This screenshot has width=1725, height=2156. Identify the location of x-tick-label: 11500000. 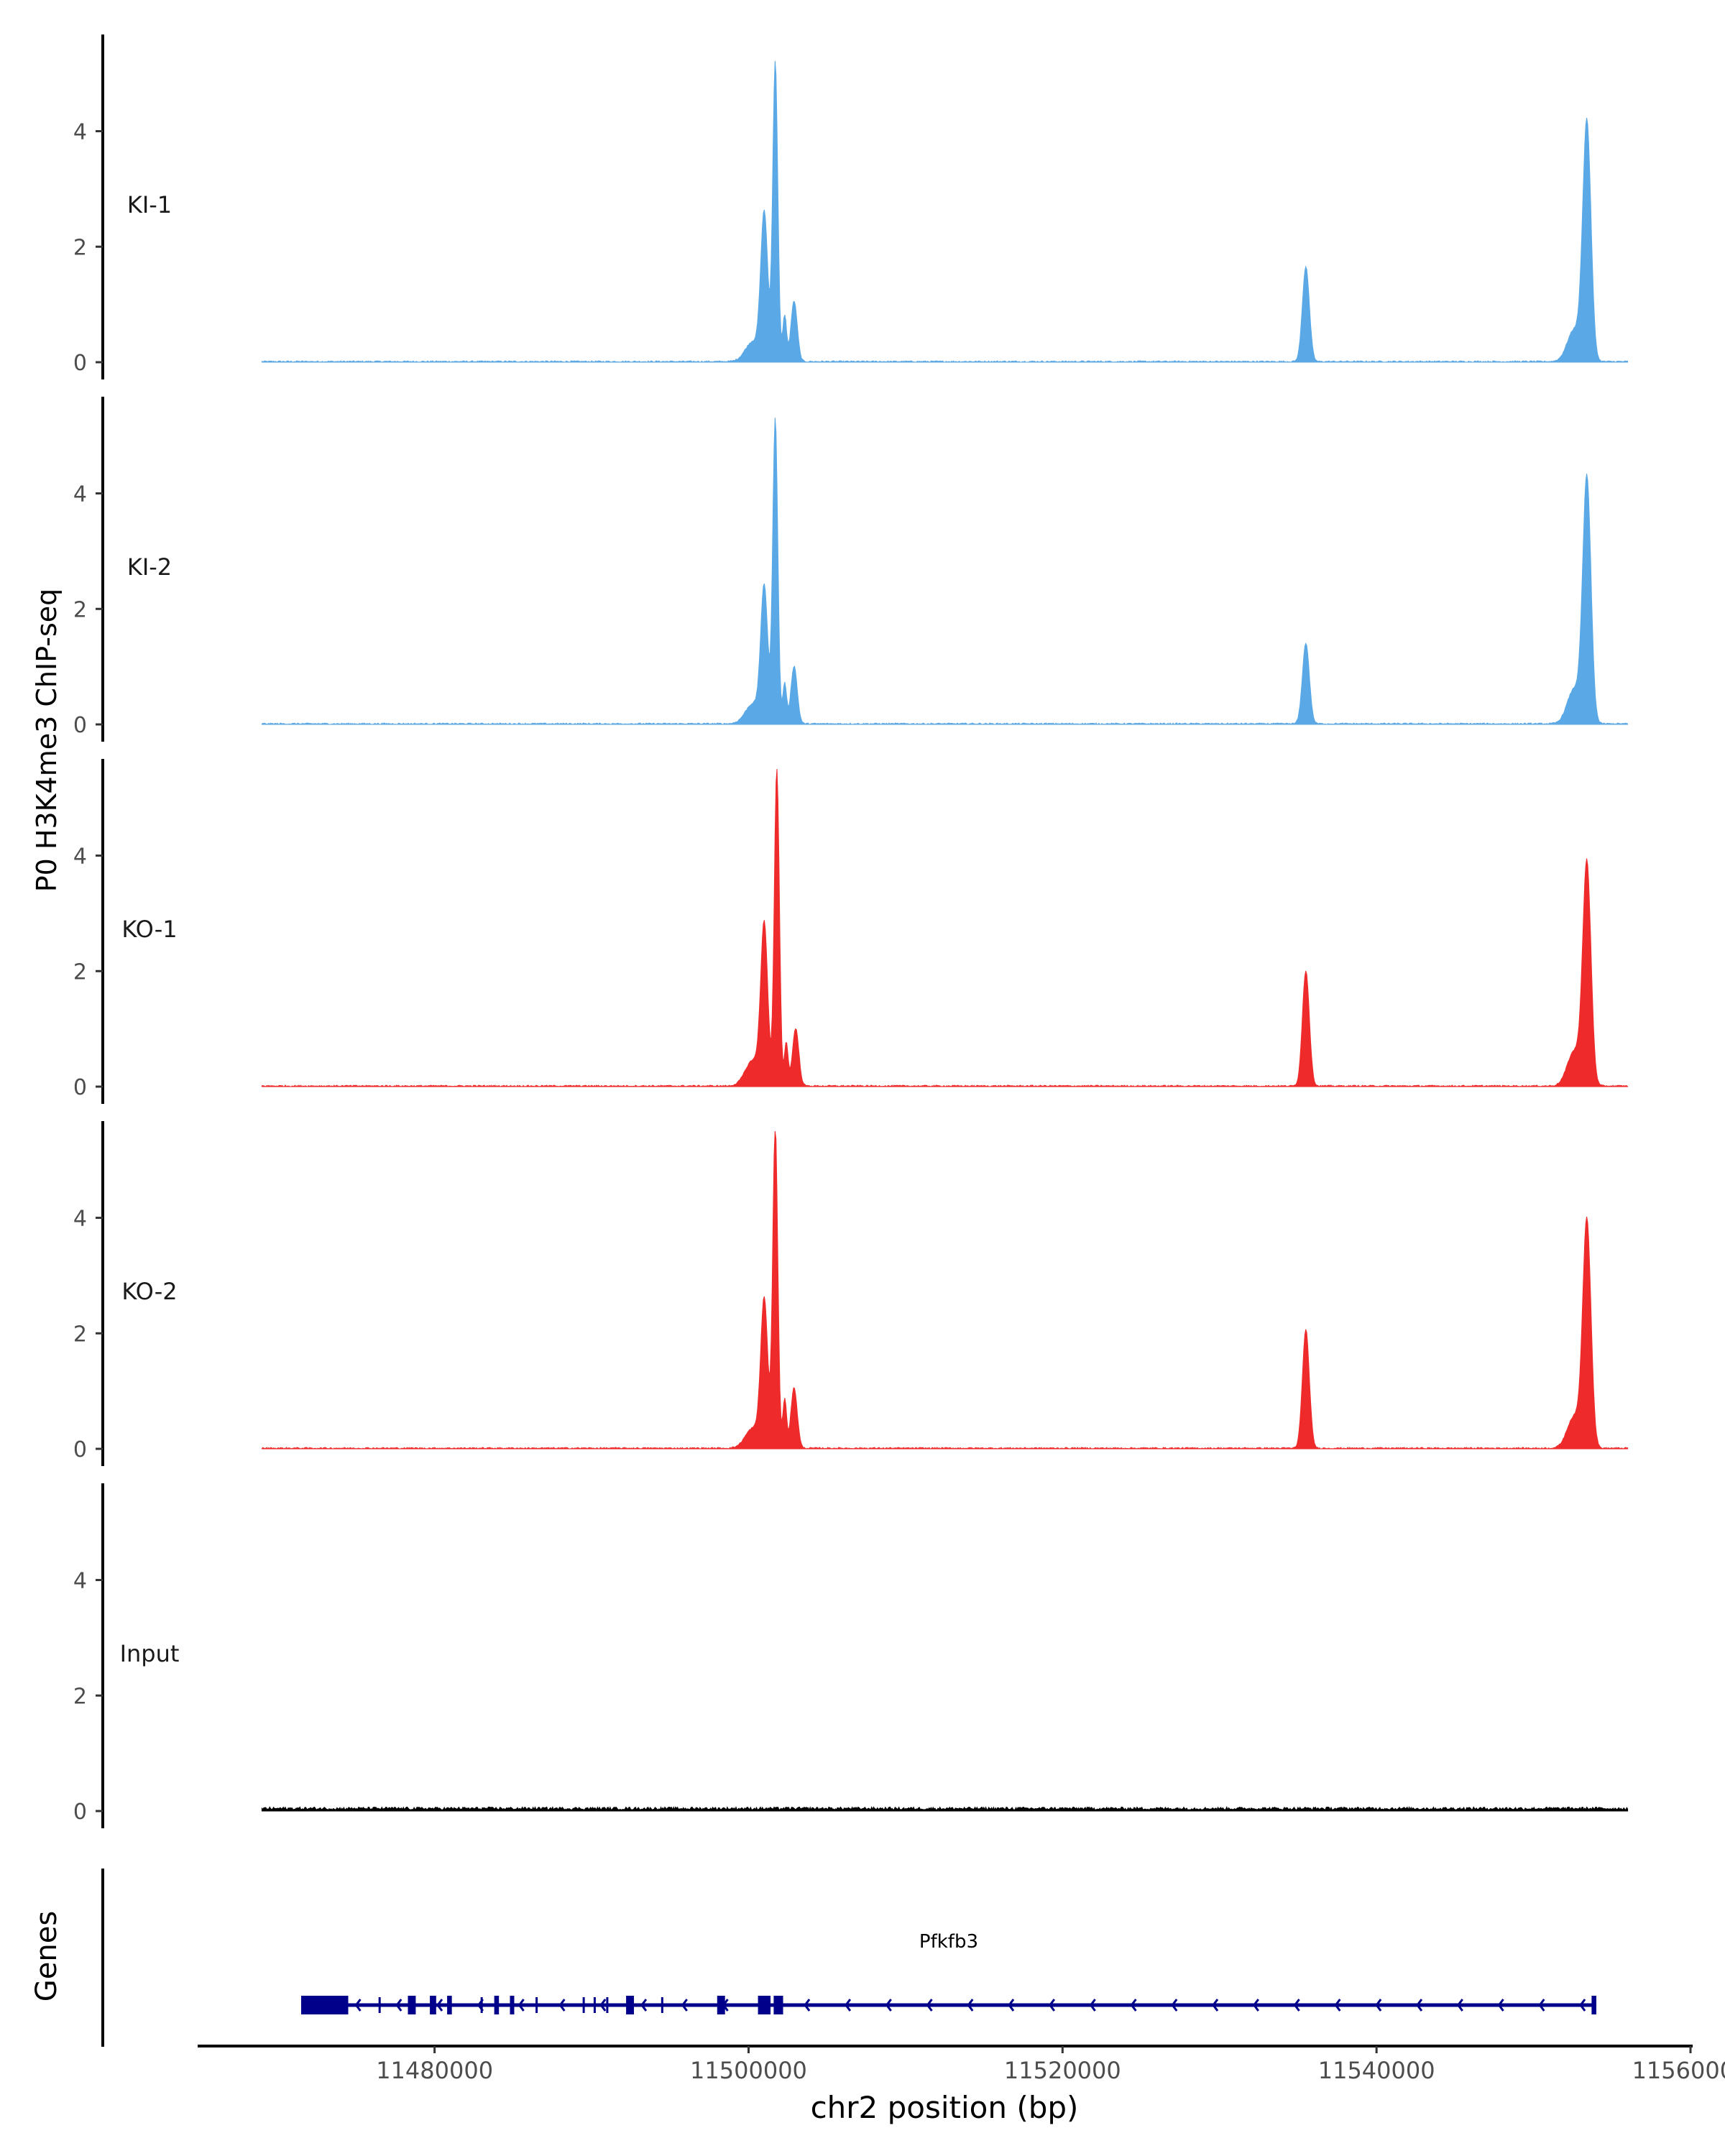
(748, 2070).